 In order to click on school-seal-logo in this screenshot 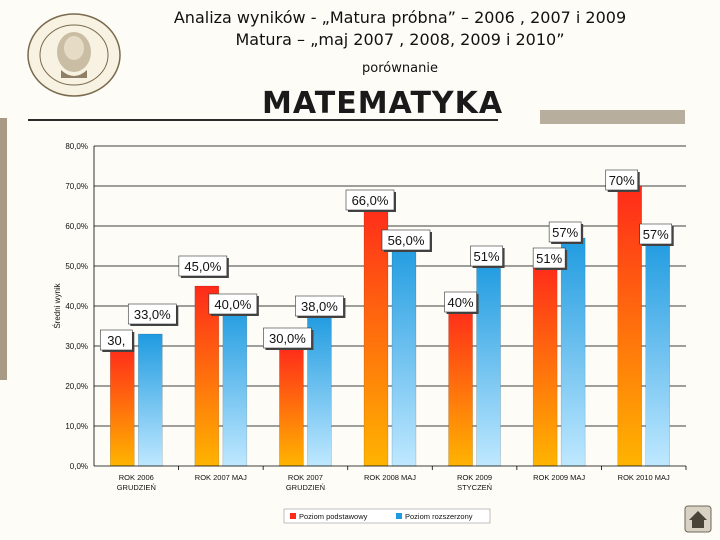, I will do `click(74, 55)`.